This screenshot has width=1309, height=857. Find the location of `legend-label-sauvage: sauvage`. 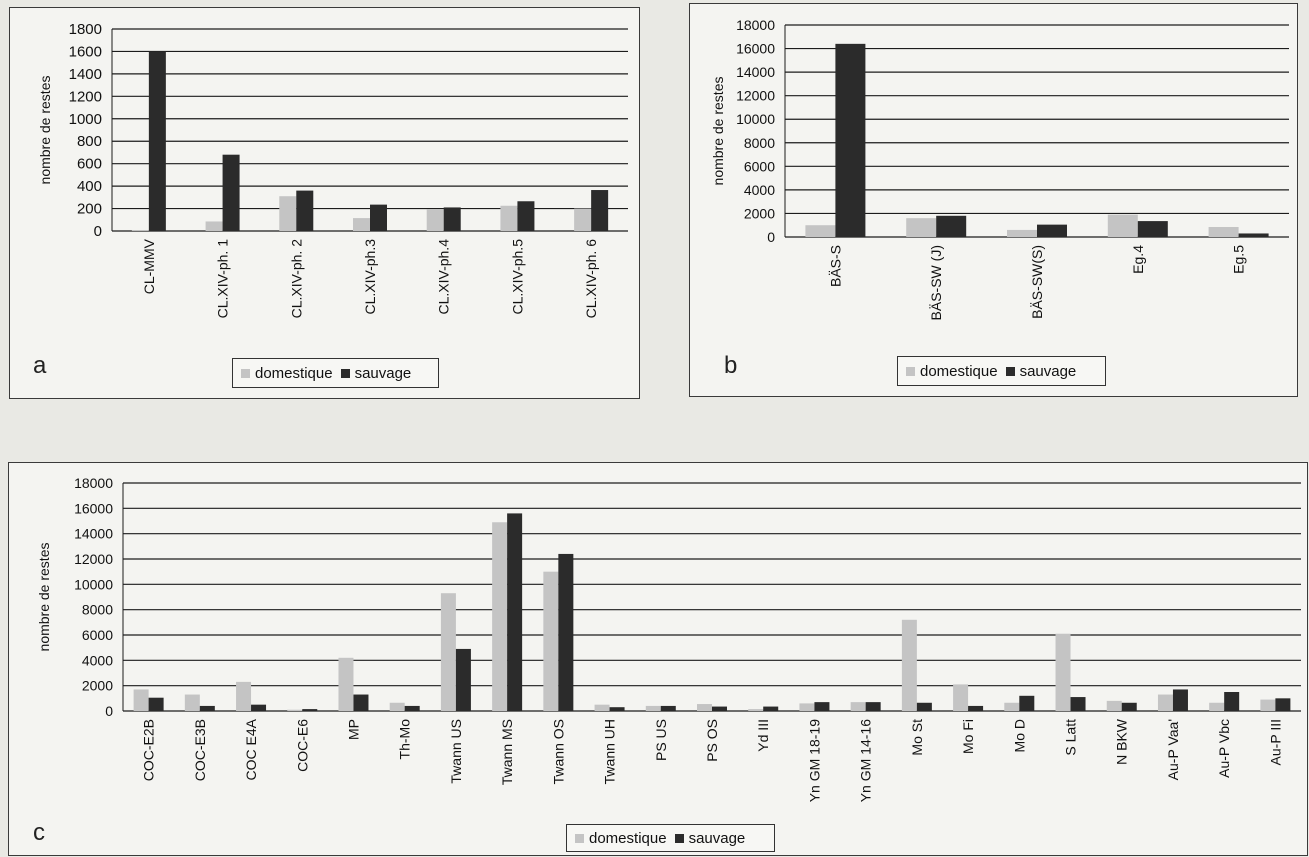

legend-label-sauvage: sauvage is located at coordinates (1048, 371).